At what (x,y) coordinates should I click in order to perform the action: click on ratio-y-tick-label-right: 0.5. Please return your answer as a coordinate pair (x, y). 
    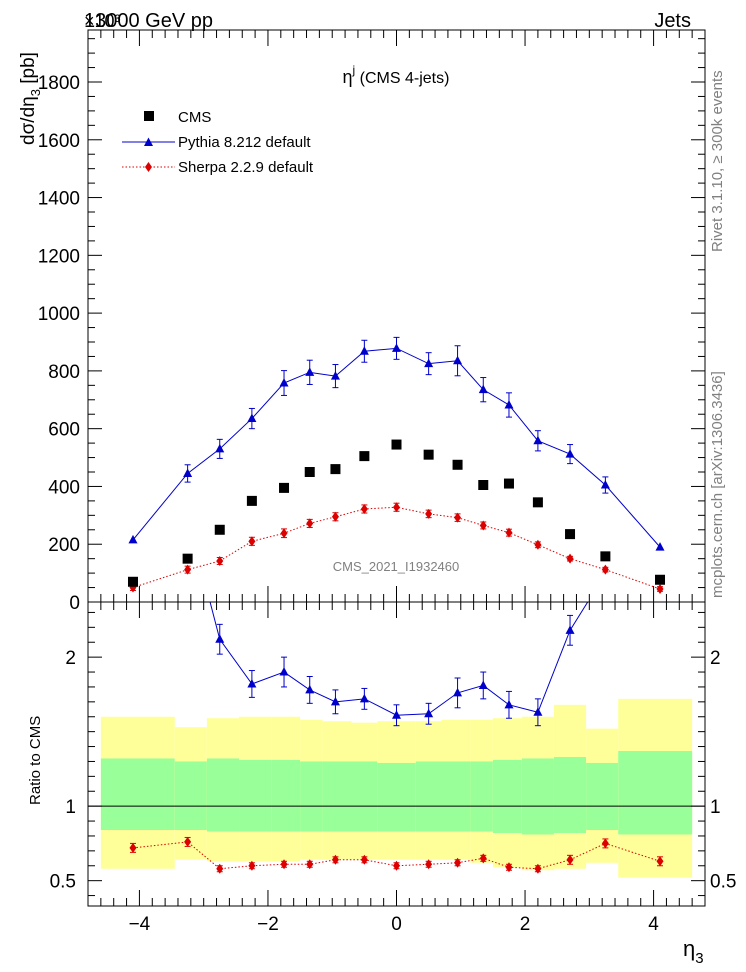
    Looking at the image, I should click on (723, 882).